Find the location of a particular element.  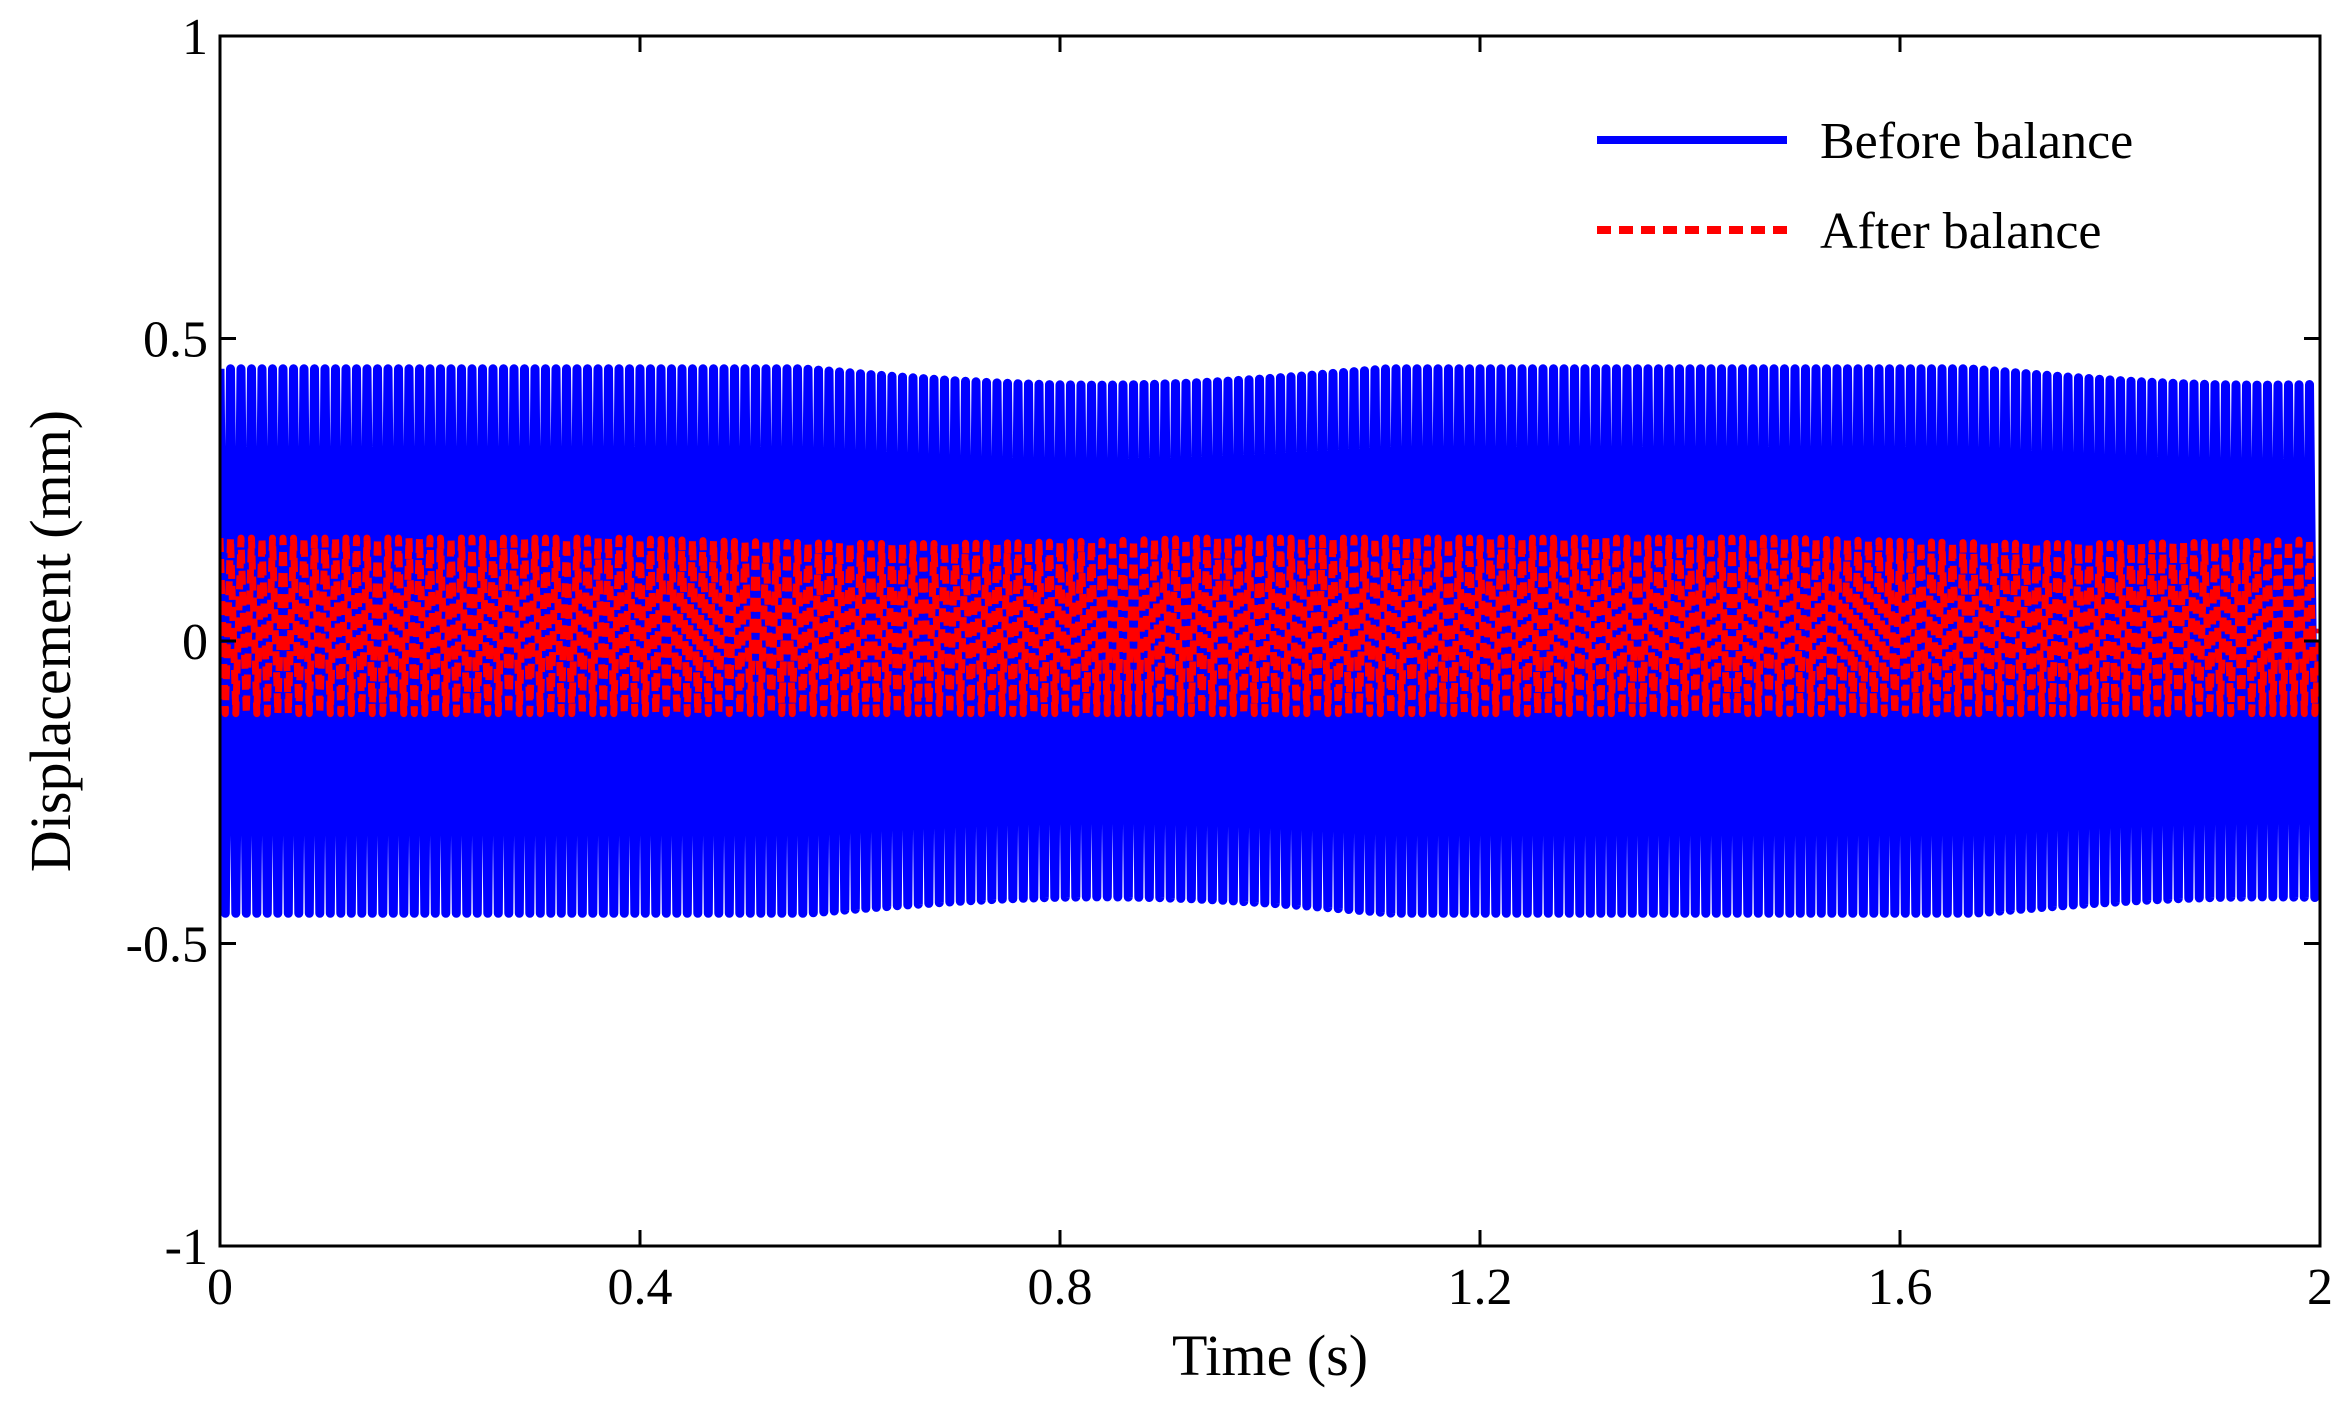

x-tick-label: 0.8 is located at coordinates (1060, 1287).